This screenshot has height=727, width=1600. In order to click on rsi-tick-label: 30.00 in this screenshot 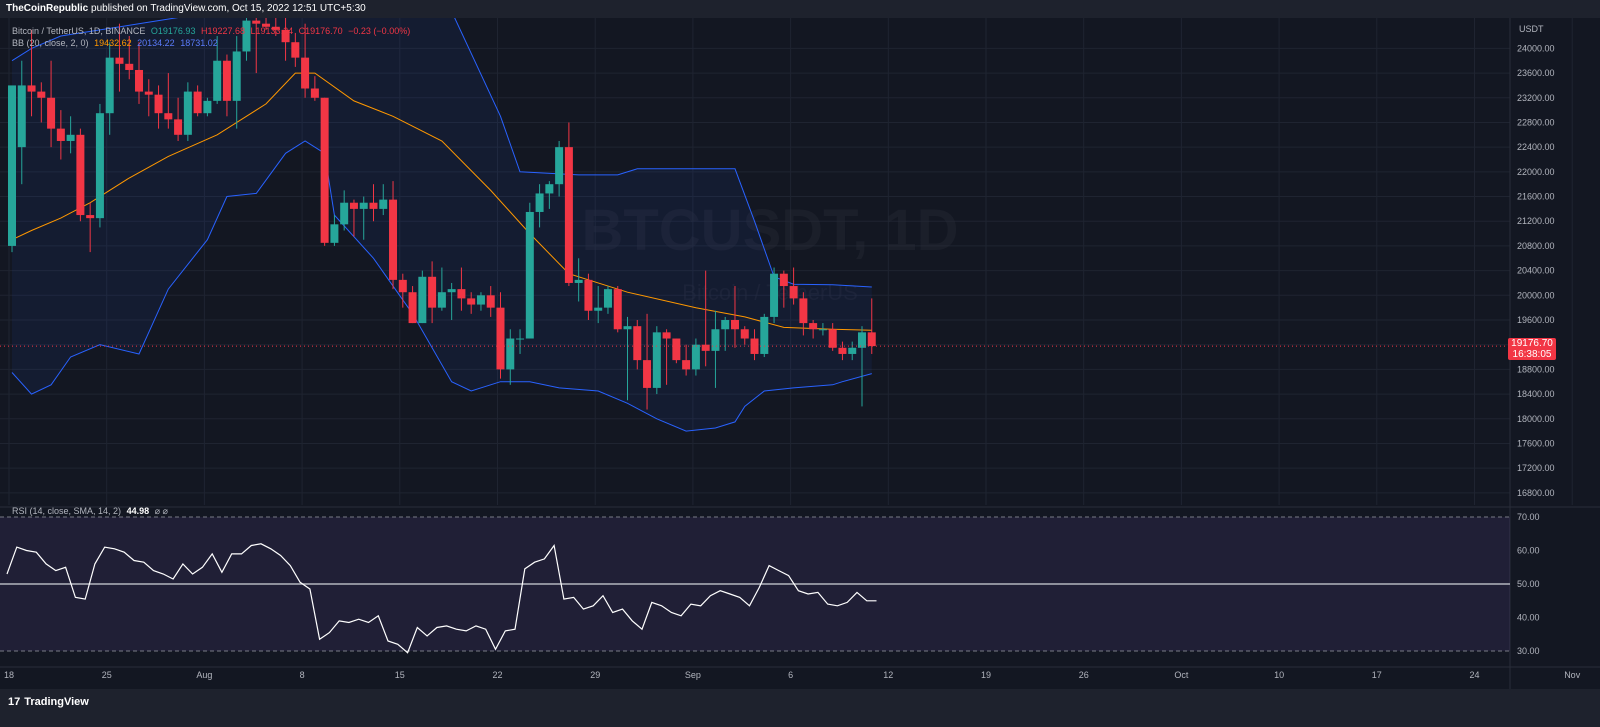, I will do `click(1528, 651)`.